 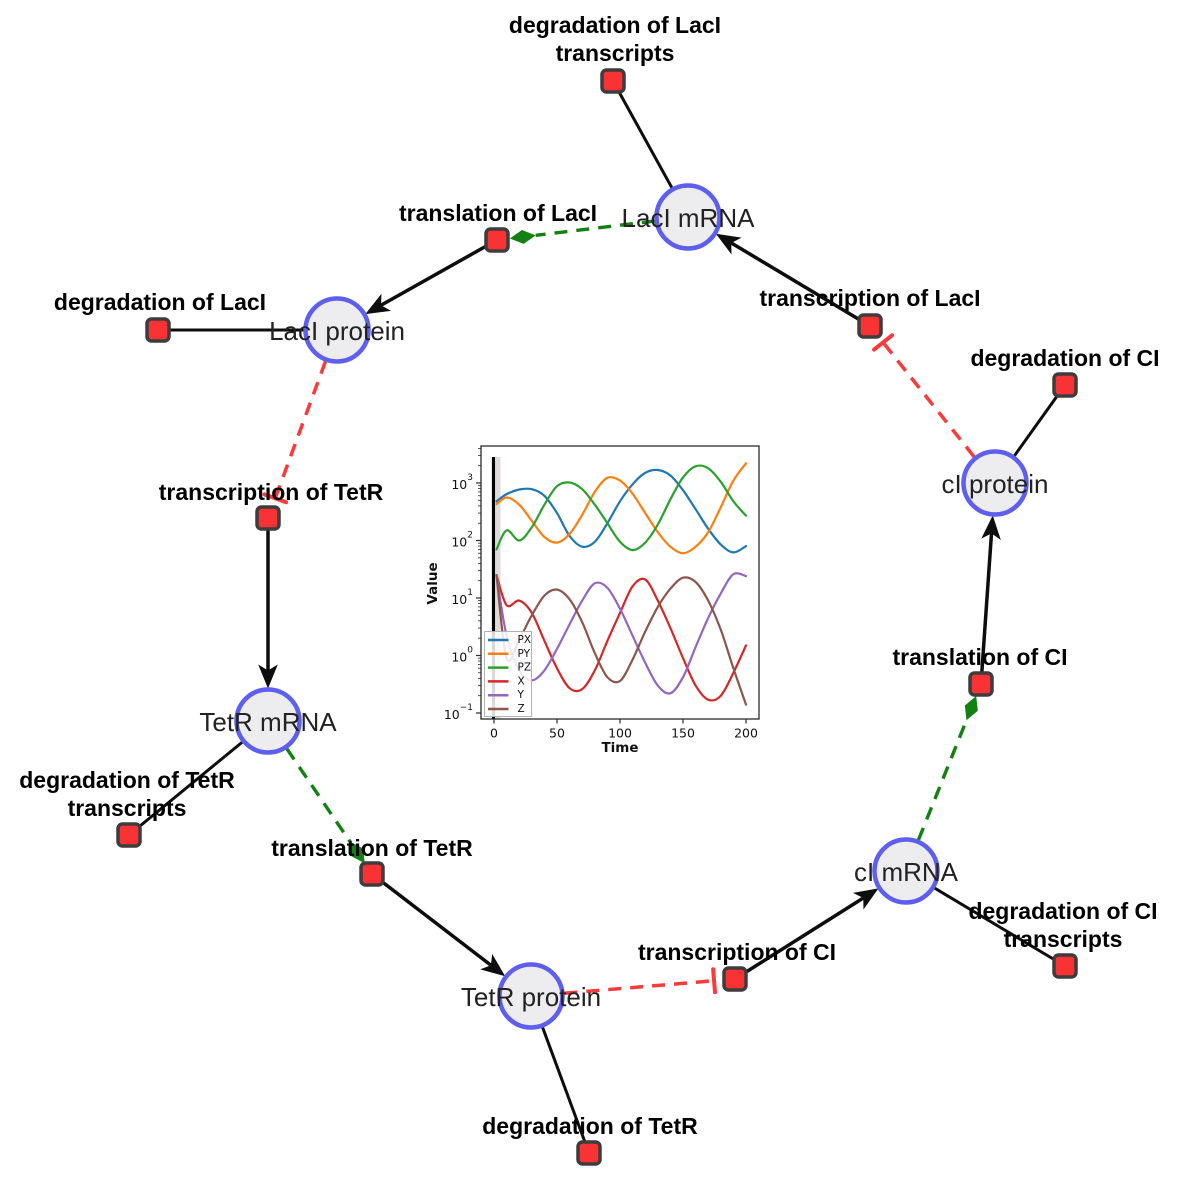 What do you see at coordinates (431, 919) in the screenshot?
I see `edge-production-transl_tetr-tetr_protein` at bounding box center [431, 919].